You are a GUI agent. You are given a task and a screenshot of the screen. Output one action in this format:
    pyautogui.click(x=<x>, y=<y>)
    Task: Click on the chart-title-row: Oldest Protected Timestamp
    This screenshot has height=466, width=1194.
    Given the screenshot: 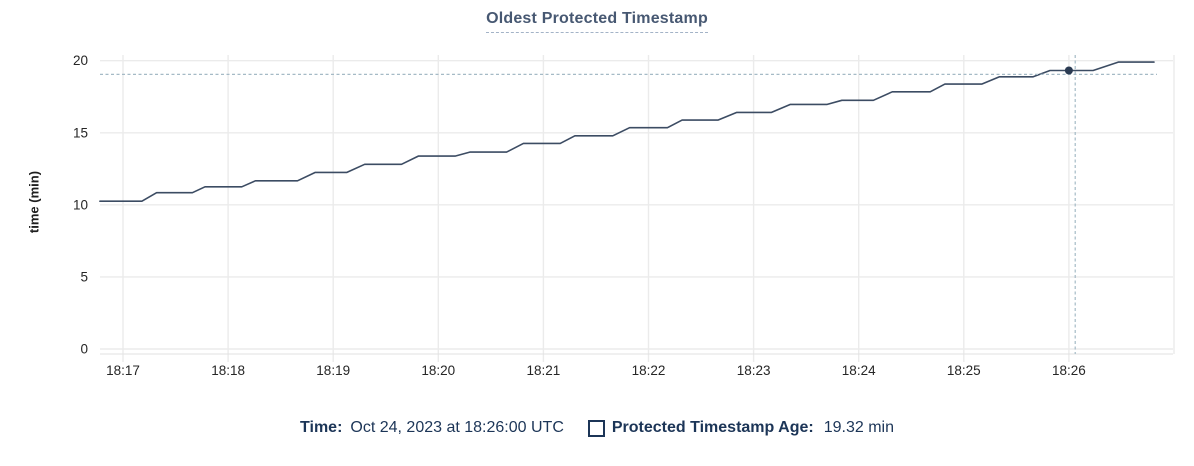 What is the action you would take?
    pyautogui.click(x=597, y=21)
    